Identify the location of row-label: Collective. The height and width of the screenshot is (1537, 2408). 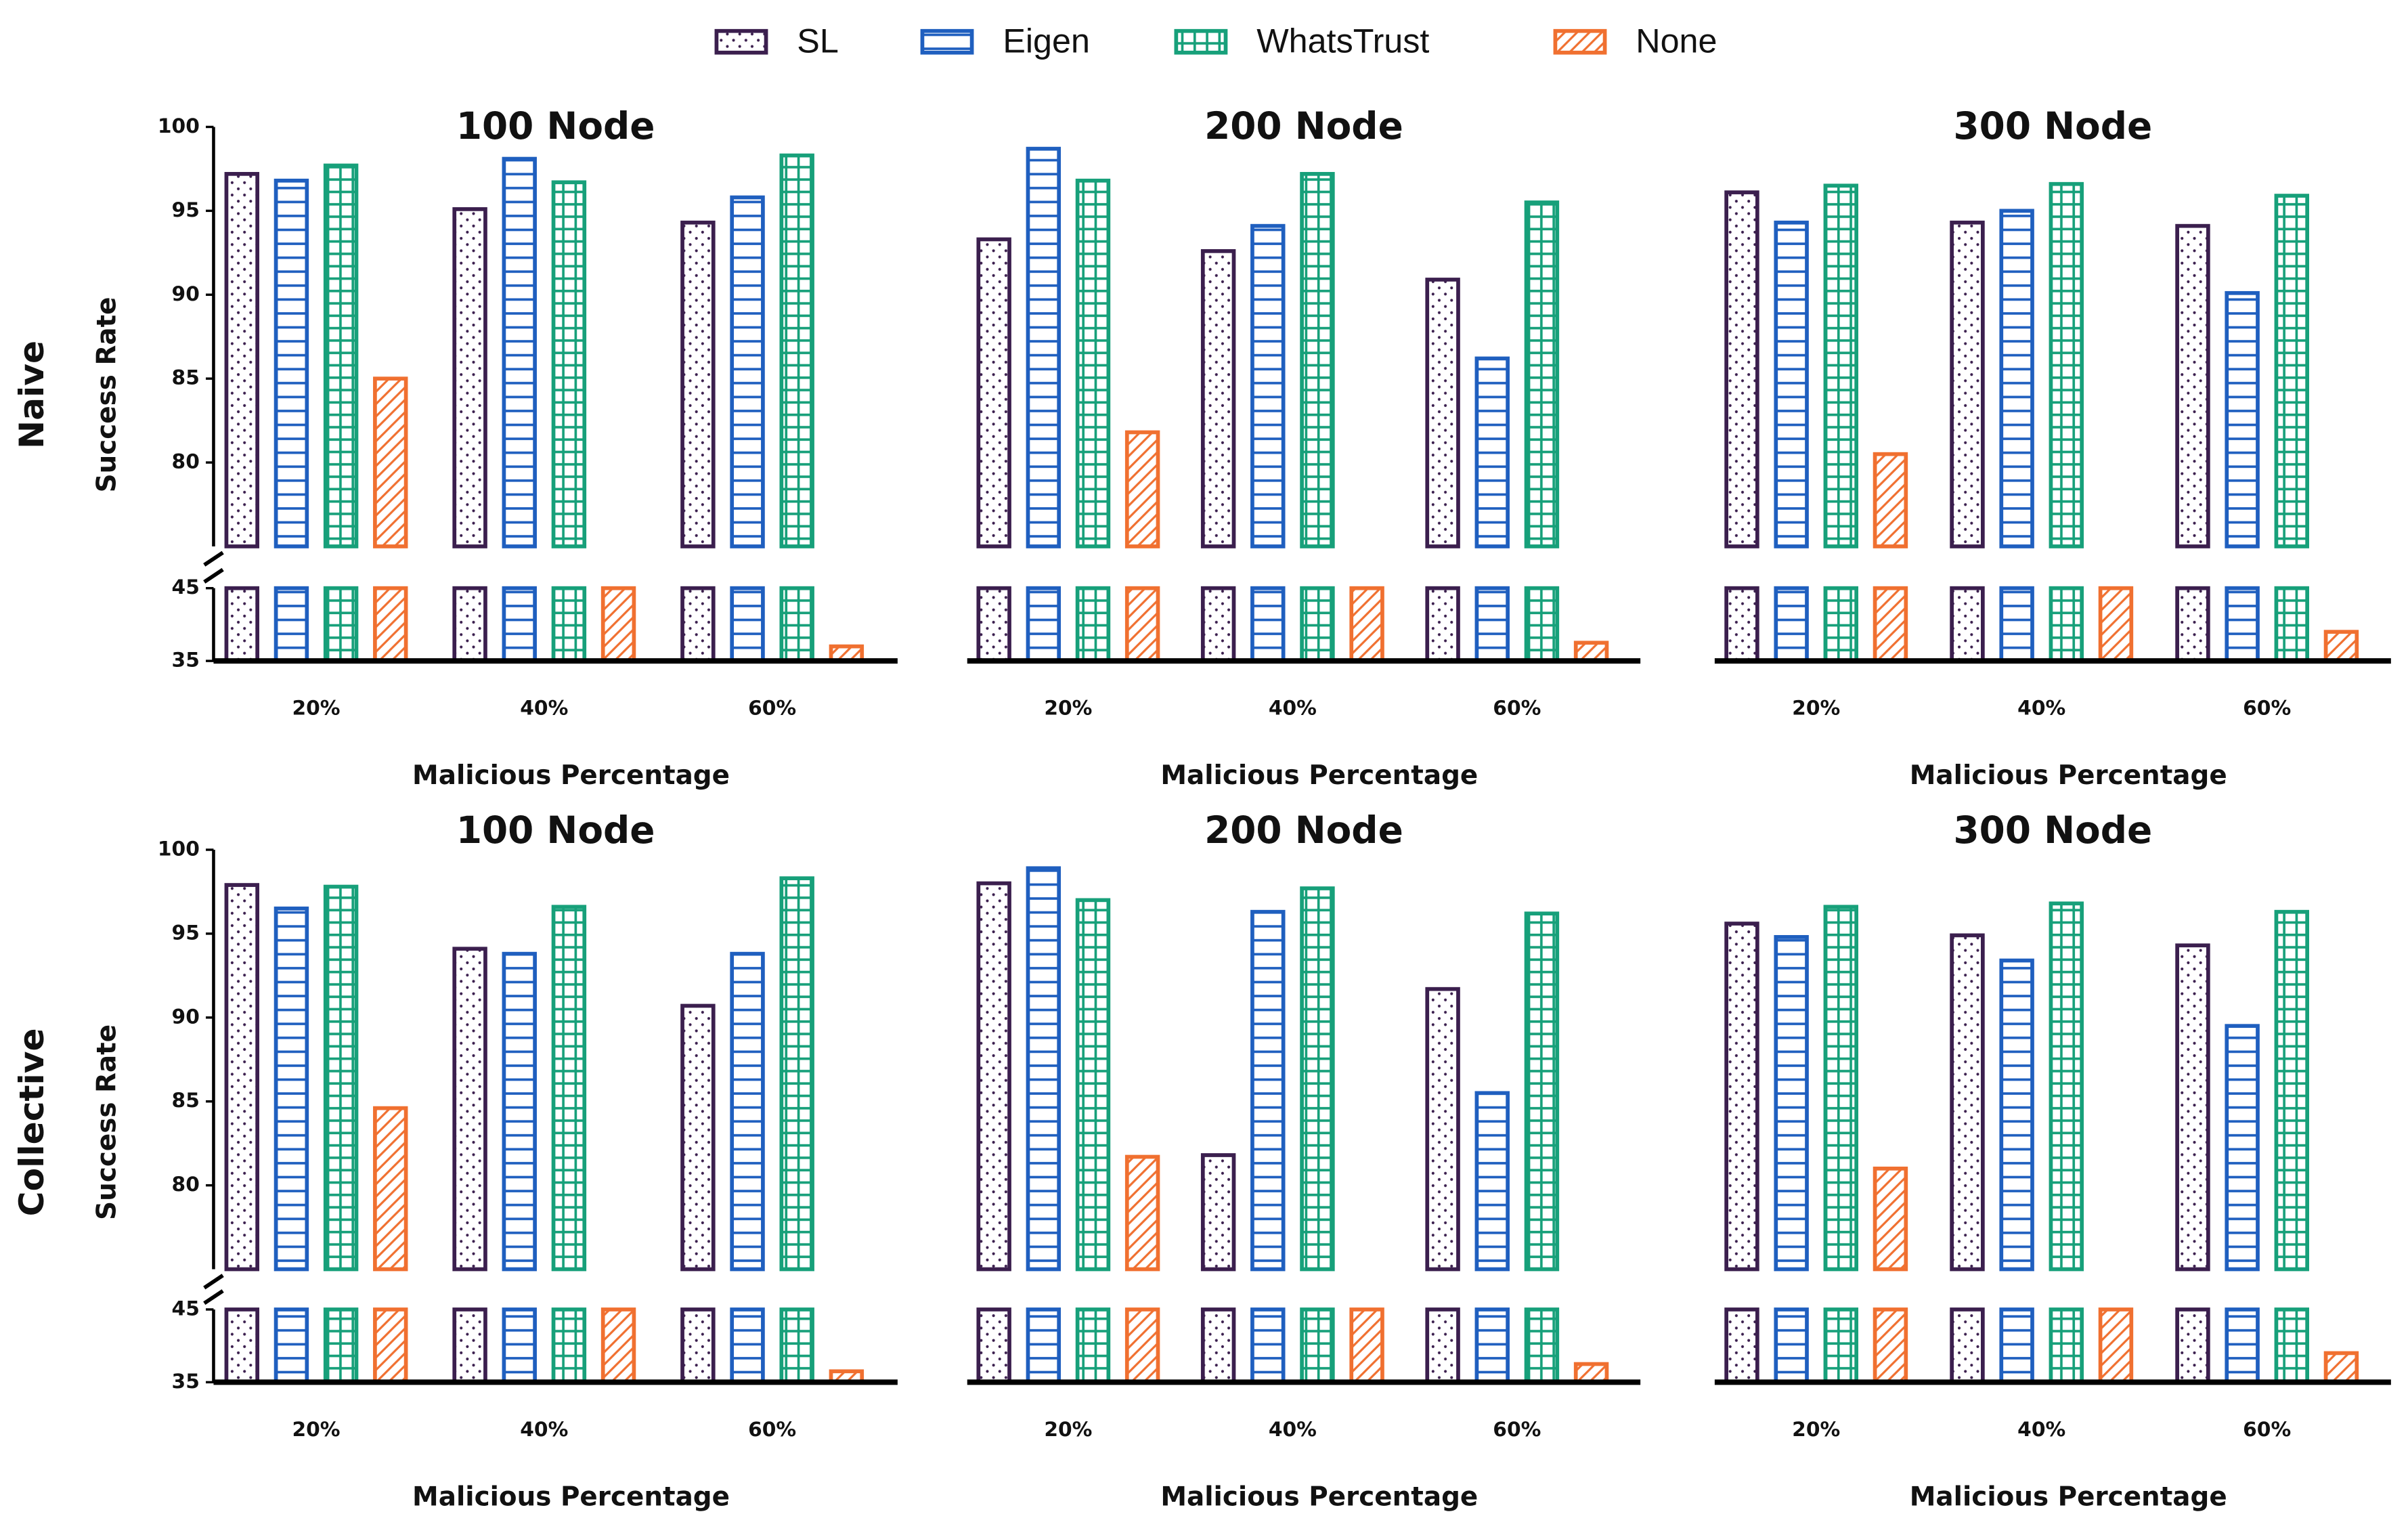
(31, 1122).